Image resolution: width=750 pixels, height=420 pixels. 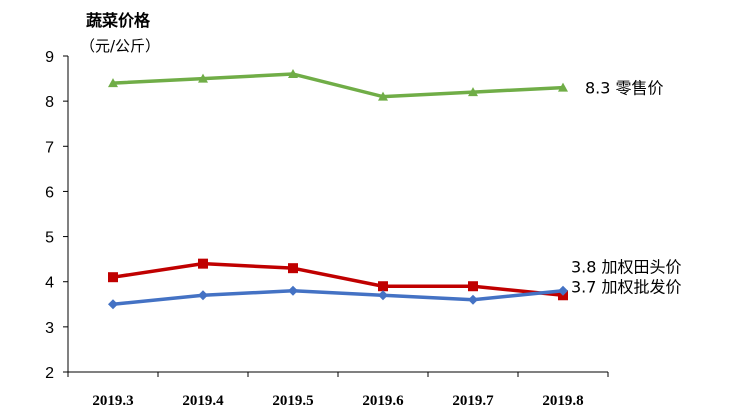 What do you see at coordinates (624, 88) in the screenshot?
I see `series-end-label-1: 8.3 零售价` at bounding box center [624, 88].